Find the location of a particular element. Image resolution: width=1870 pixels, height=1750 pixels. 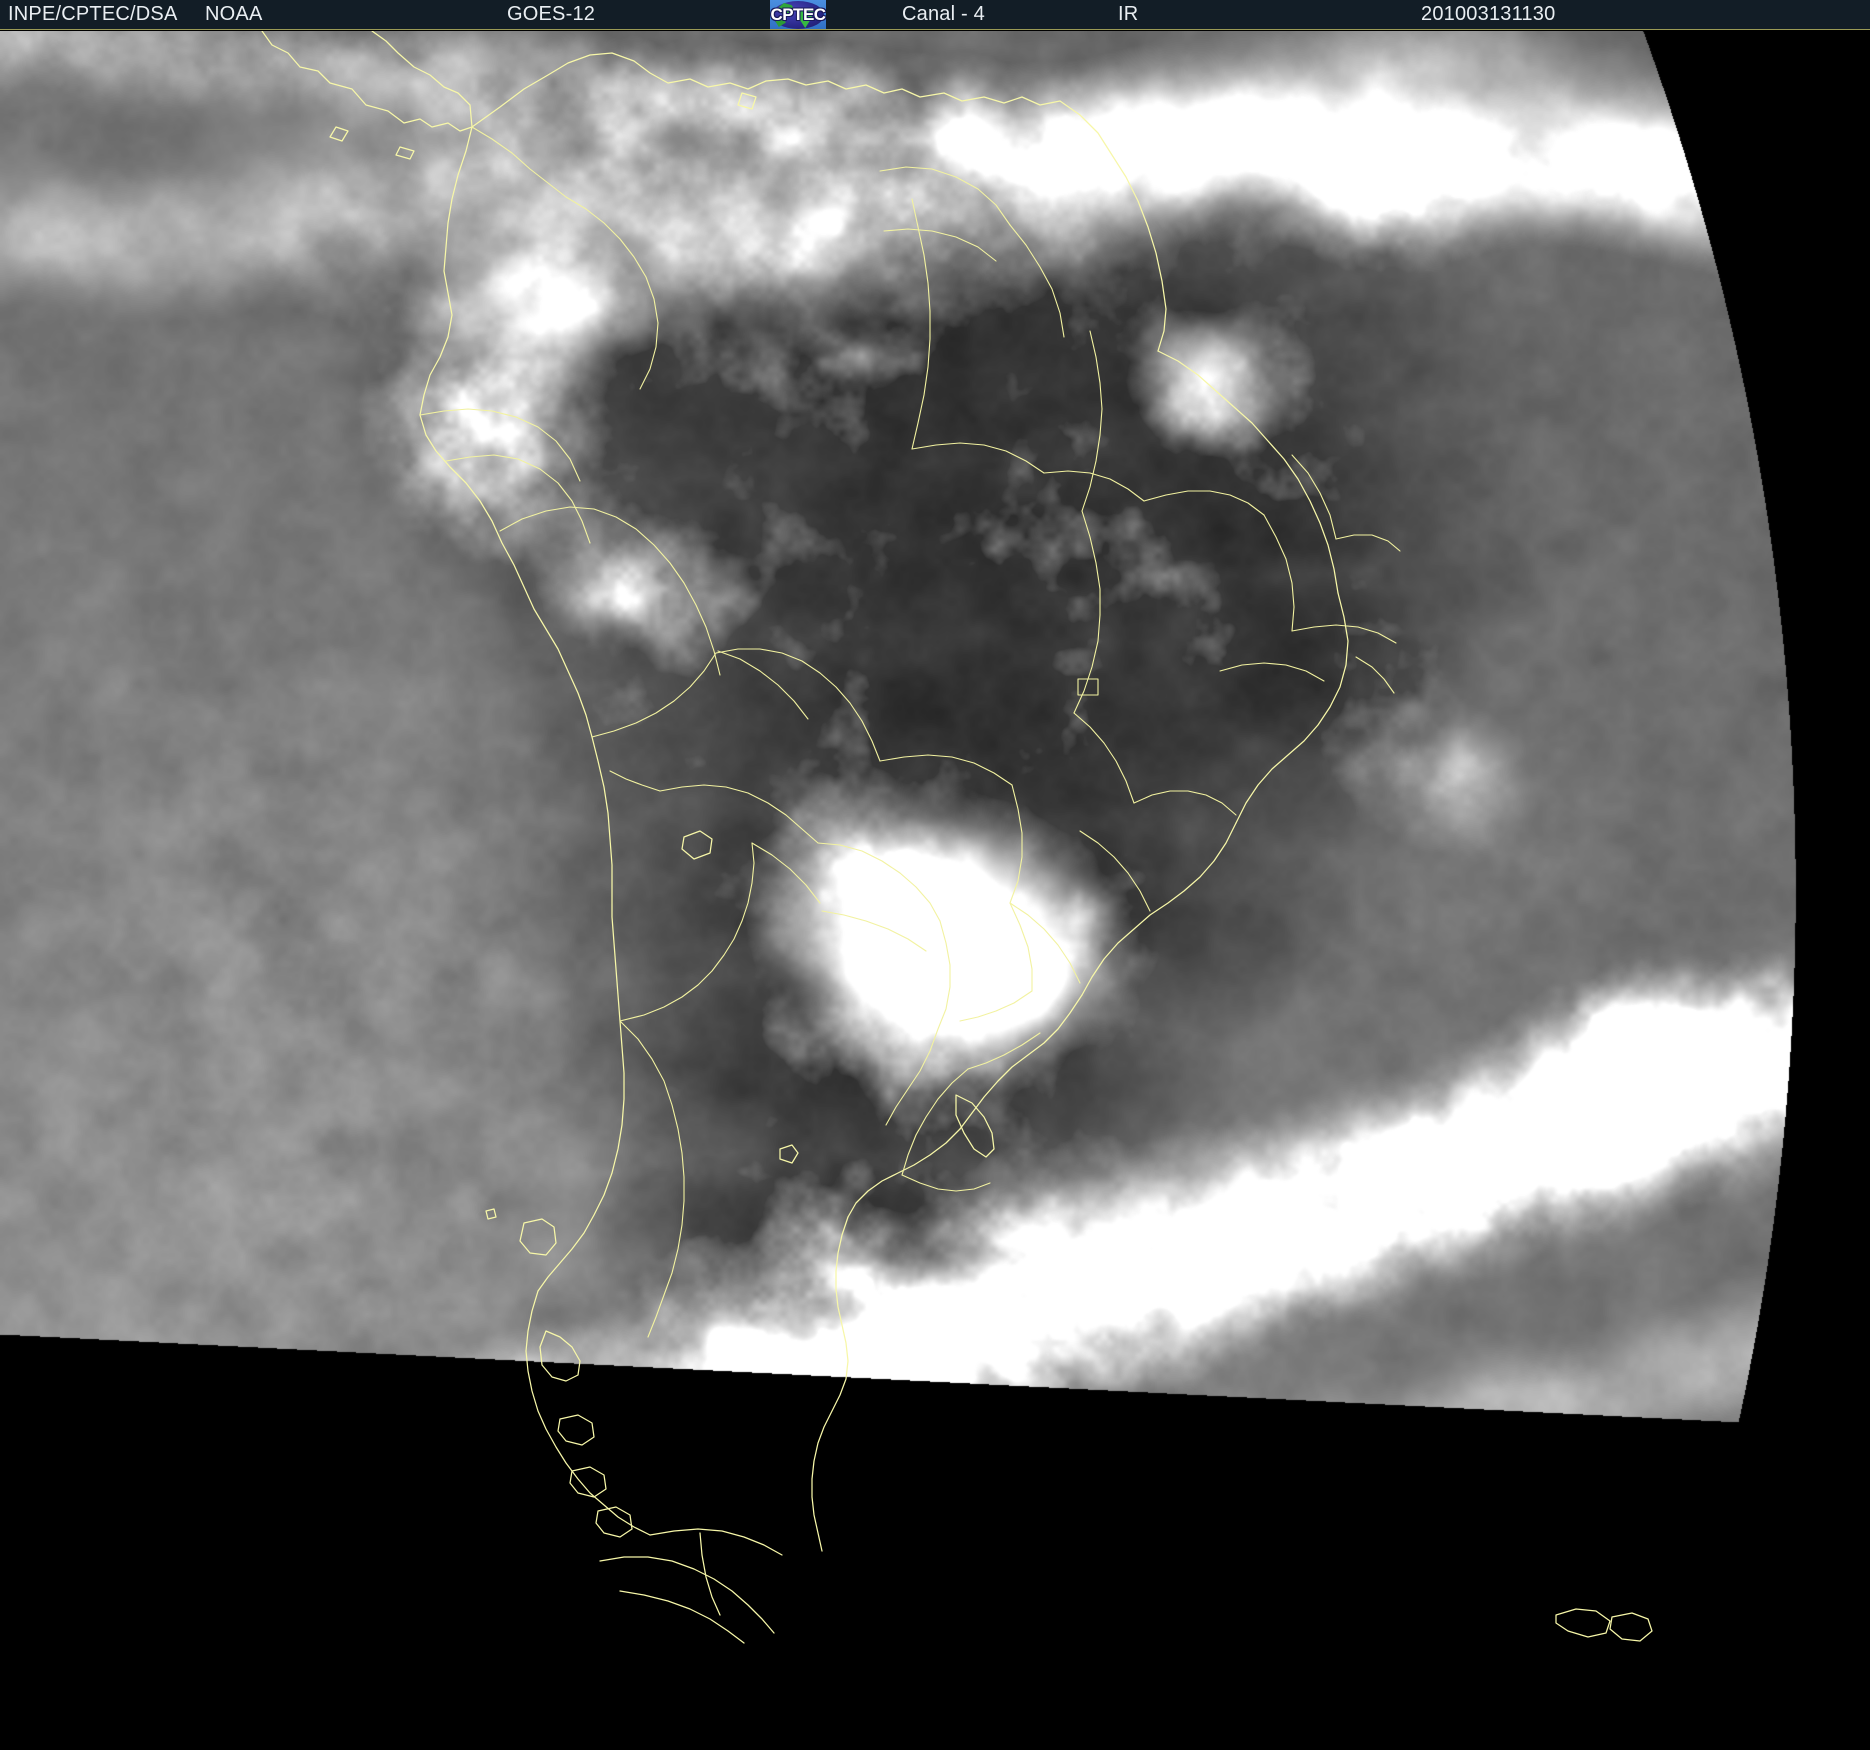

boundary-bahia-north is located at coordinates (1272, 672).